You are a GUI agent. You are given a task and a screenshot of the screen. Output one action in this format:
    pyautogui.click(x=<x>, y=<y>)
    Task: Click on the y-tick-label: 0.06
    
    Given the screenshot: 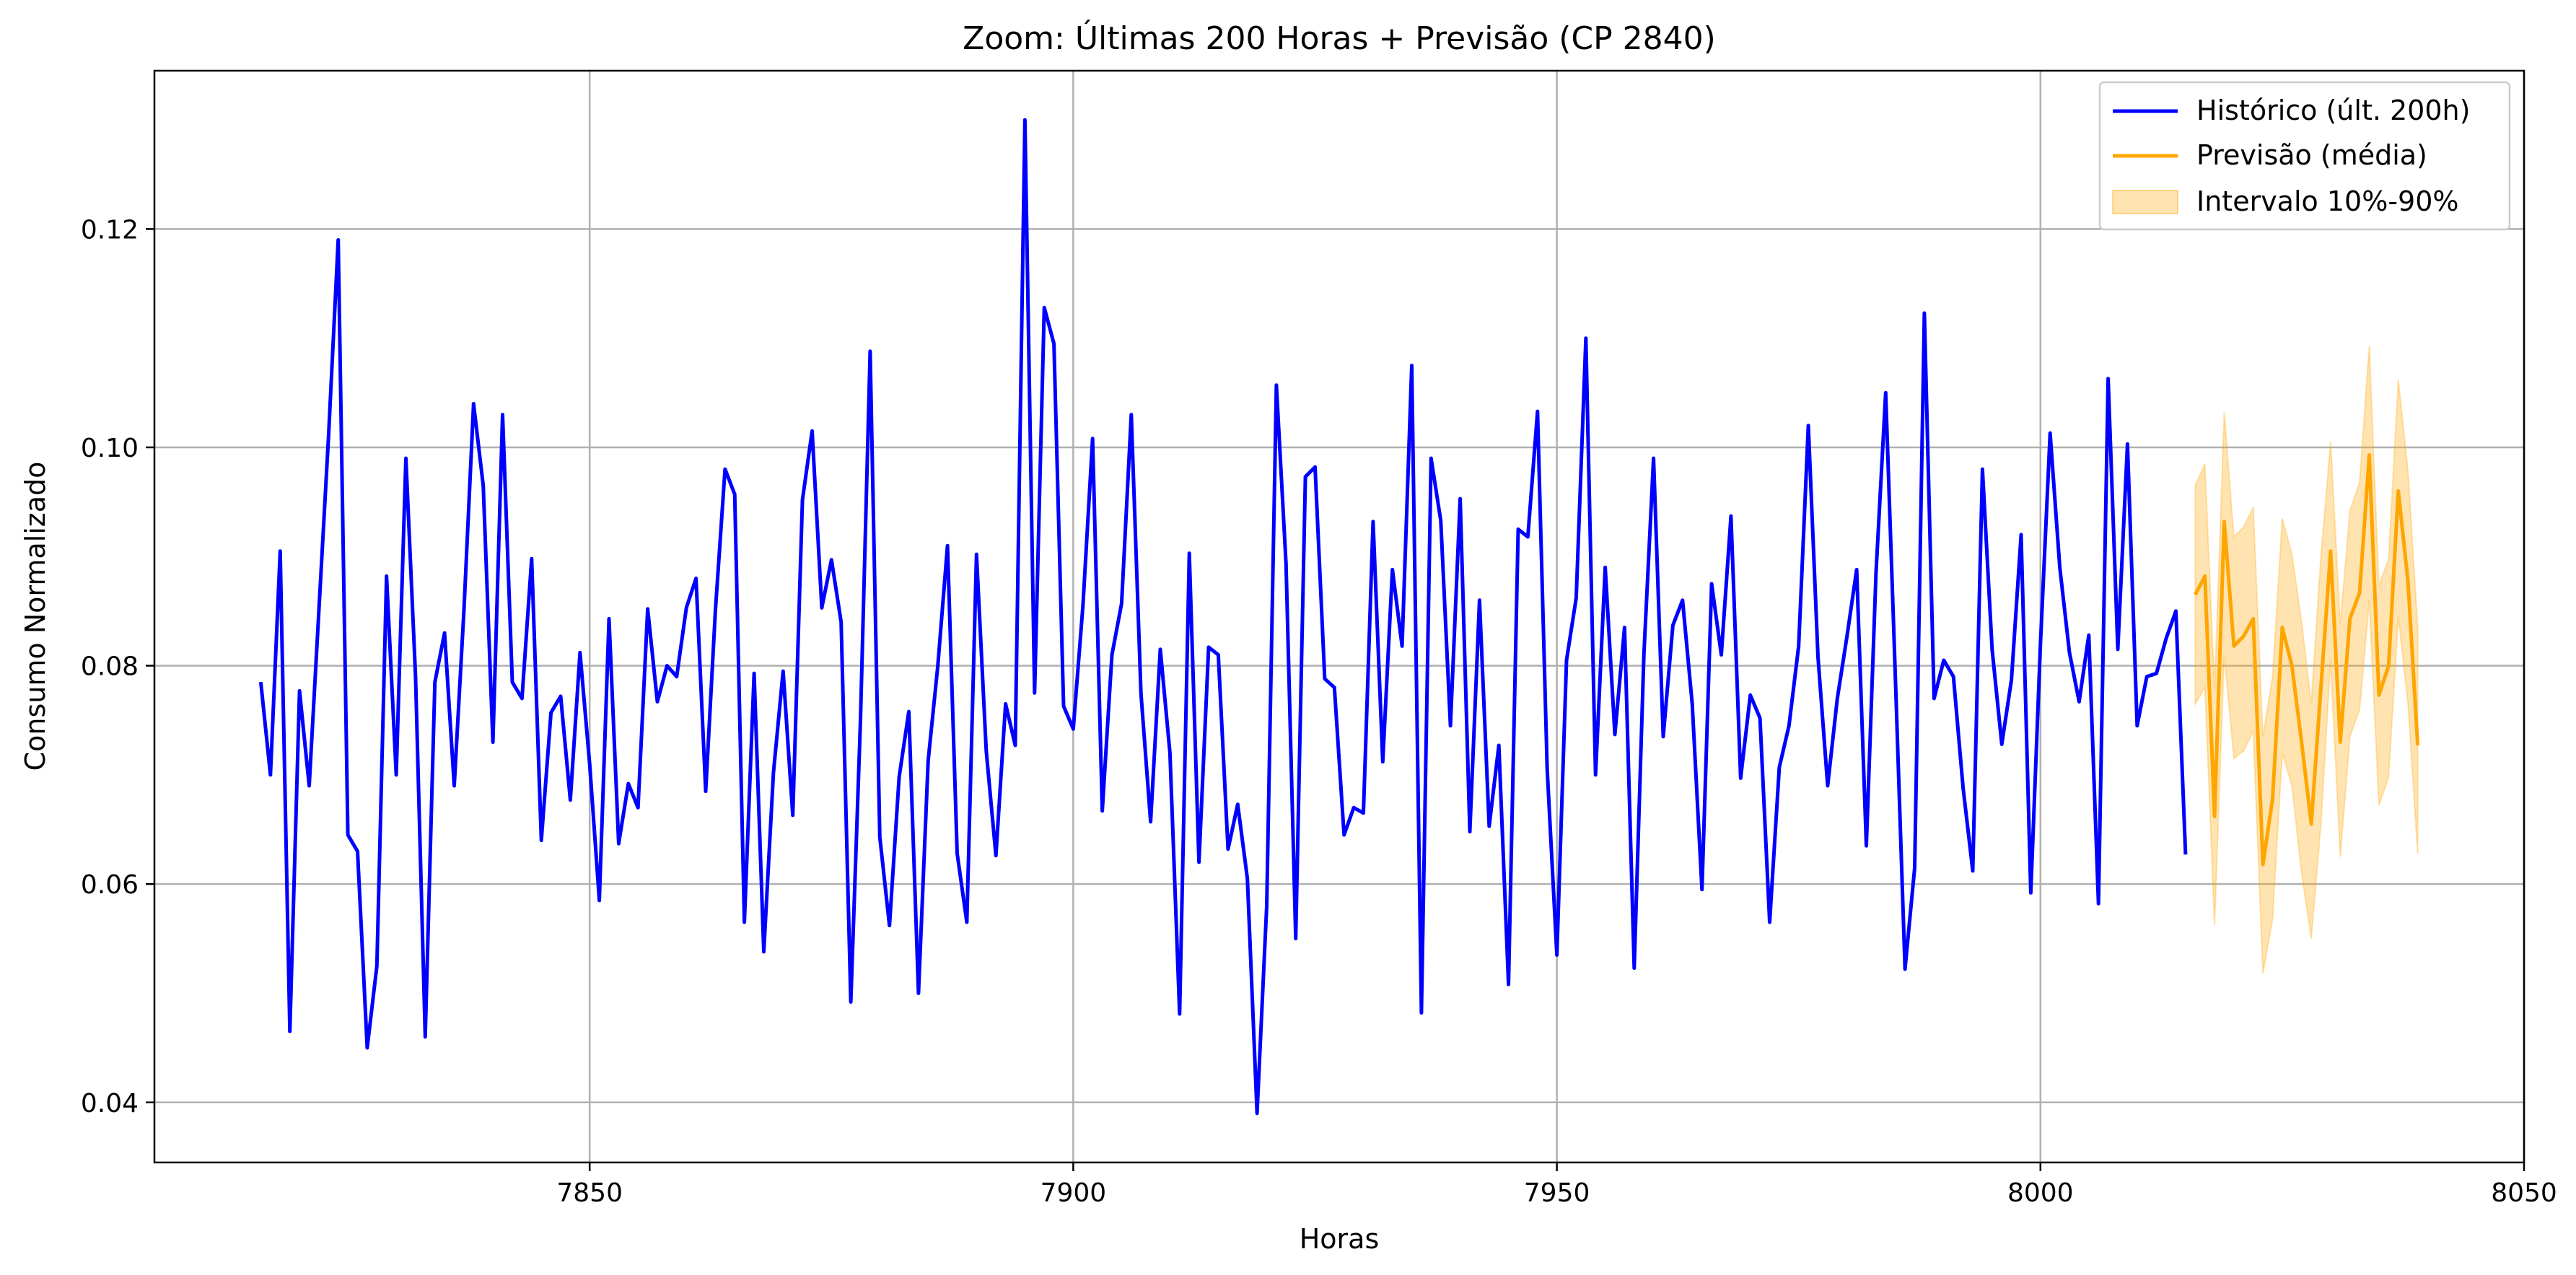 What is the action you would take?
    pyautogui.click(x=110, y=885)
    